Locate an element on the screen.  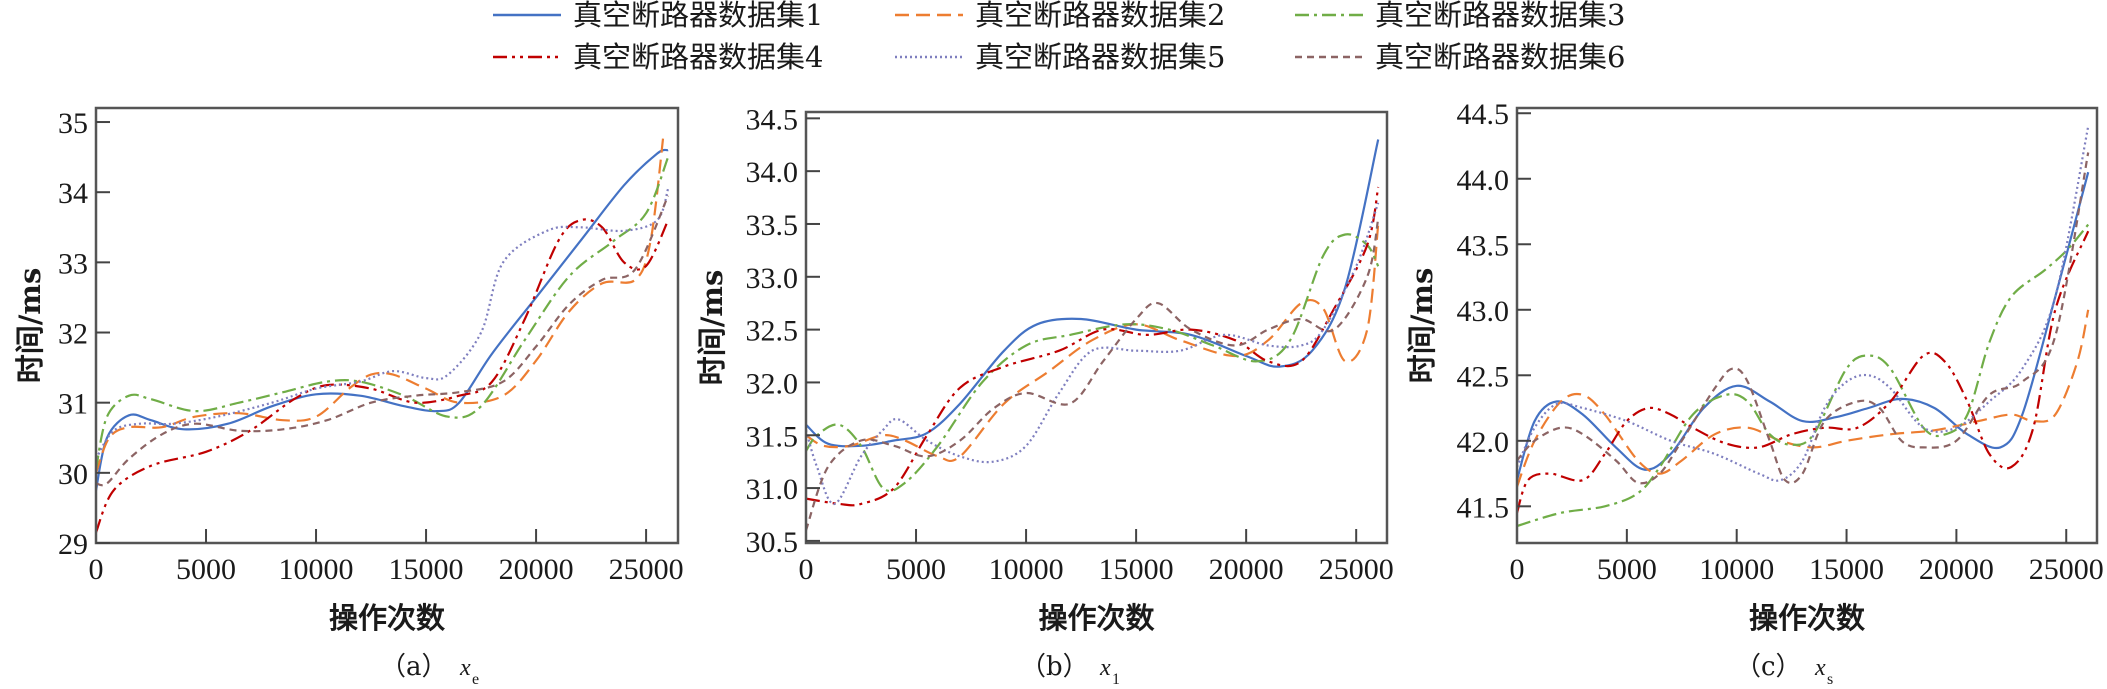
y-tick-label: 30 is located at coordinates (73, 474).